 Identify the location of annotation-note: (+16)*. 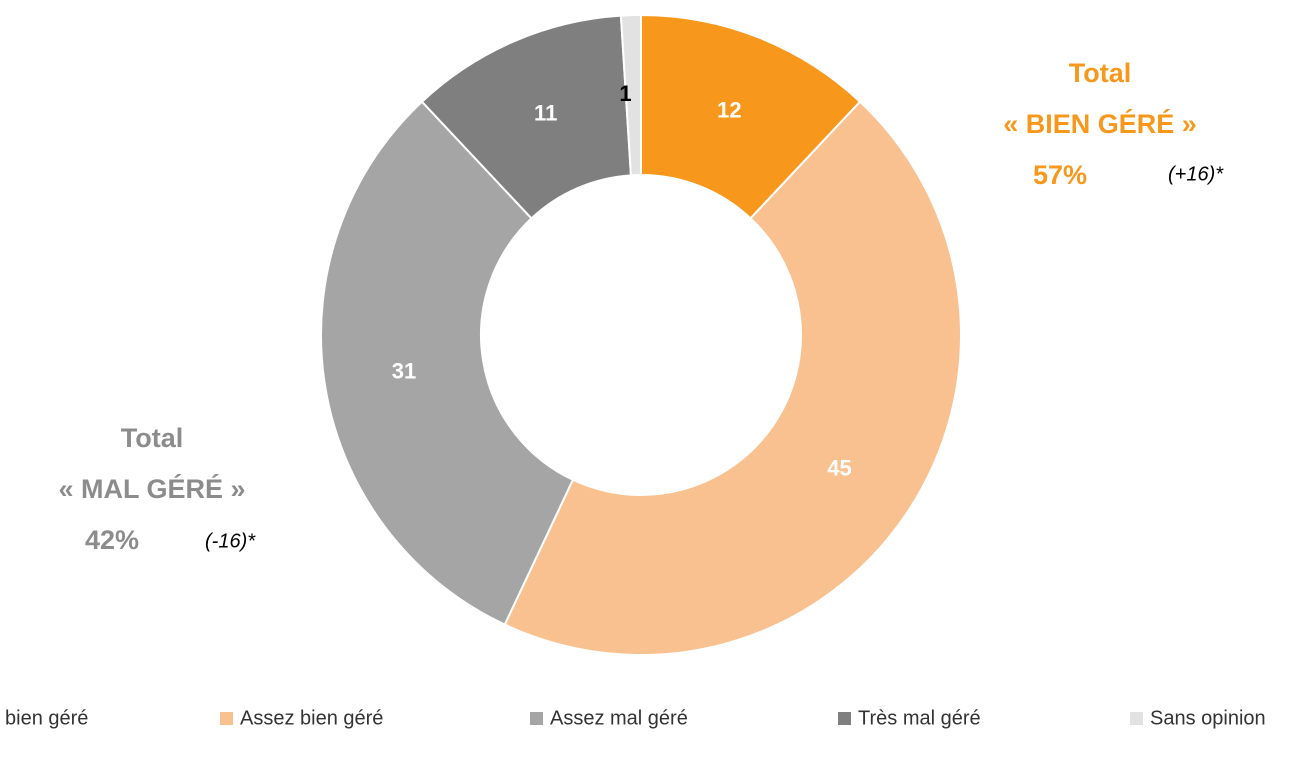
(1196, 174).